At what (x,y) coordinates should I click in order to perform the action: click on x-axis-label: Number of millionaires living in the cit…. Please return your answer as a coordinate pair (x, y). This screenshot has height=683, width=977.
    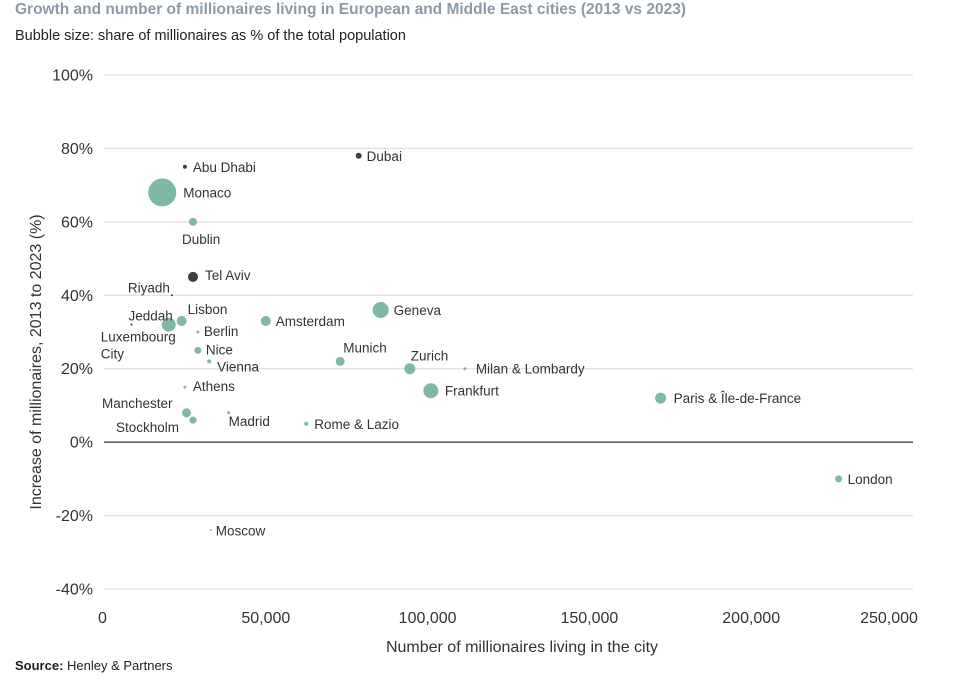
    Looking at the image, I should click on (522, 647).